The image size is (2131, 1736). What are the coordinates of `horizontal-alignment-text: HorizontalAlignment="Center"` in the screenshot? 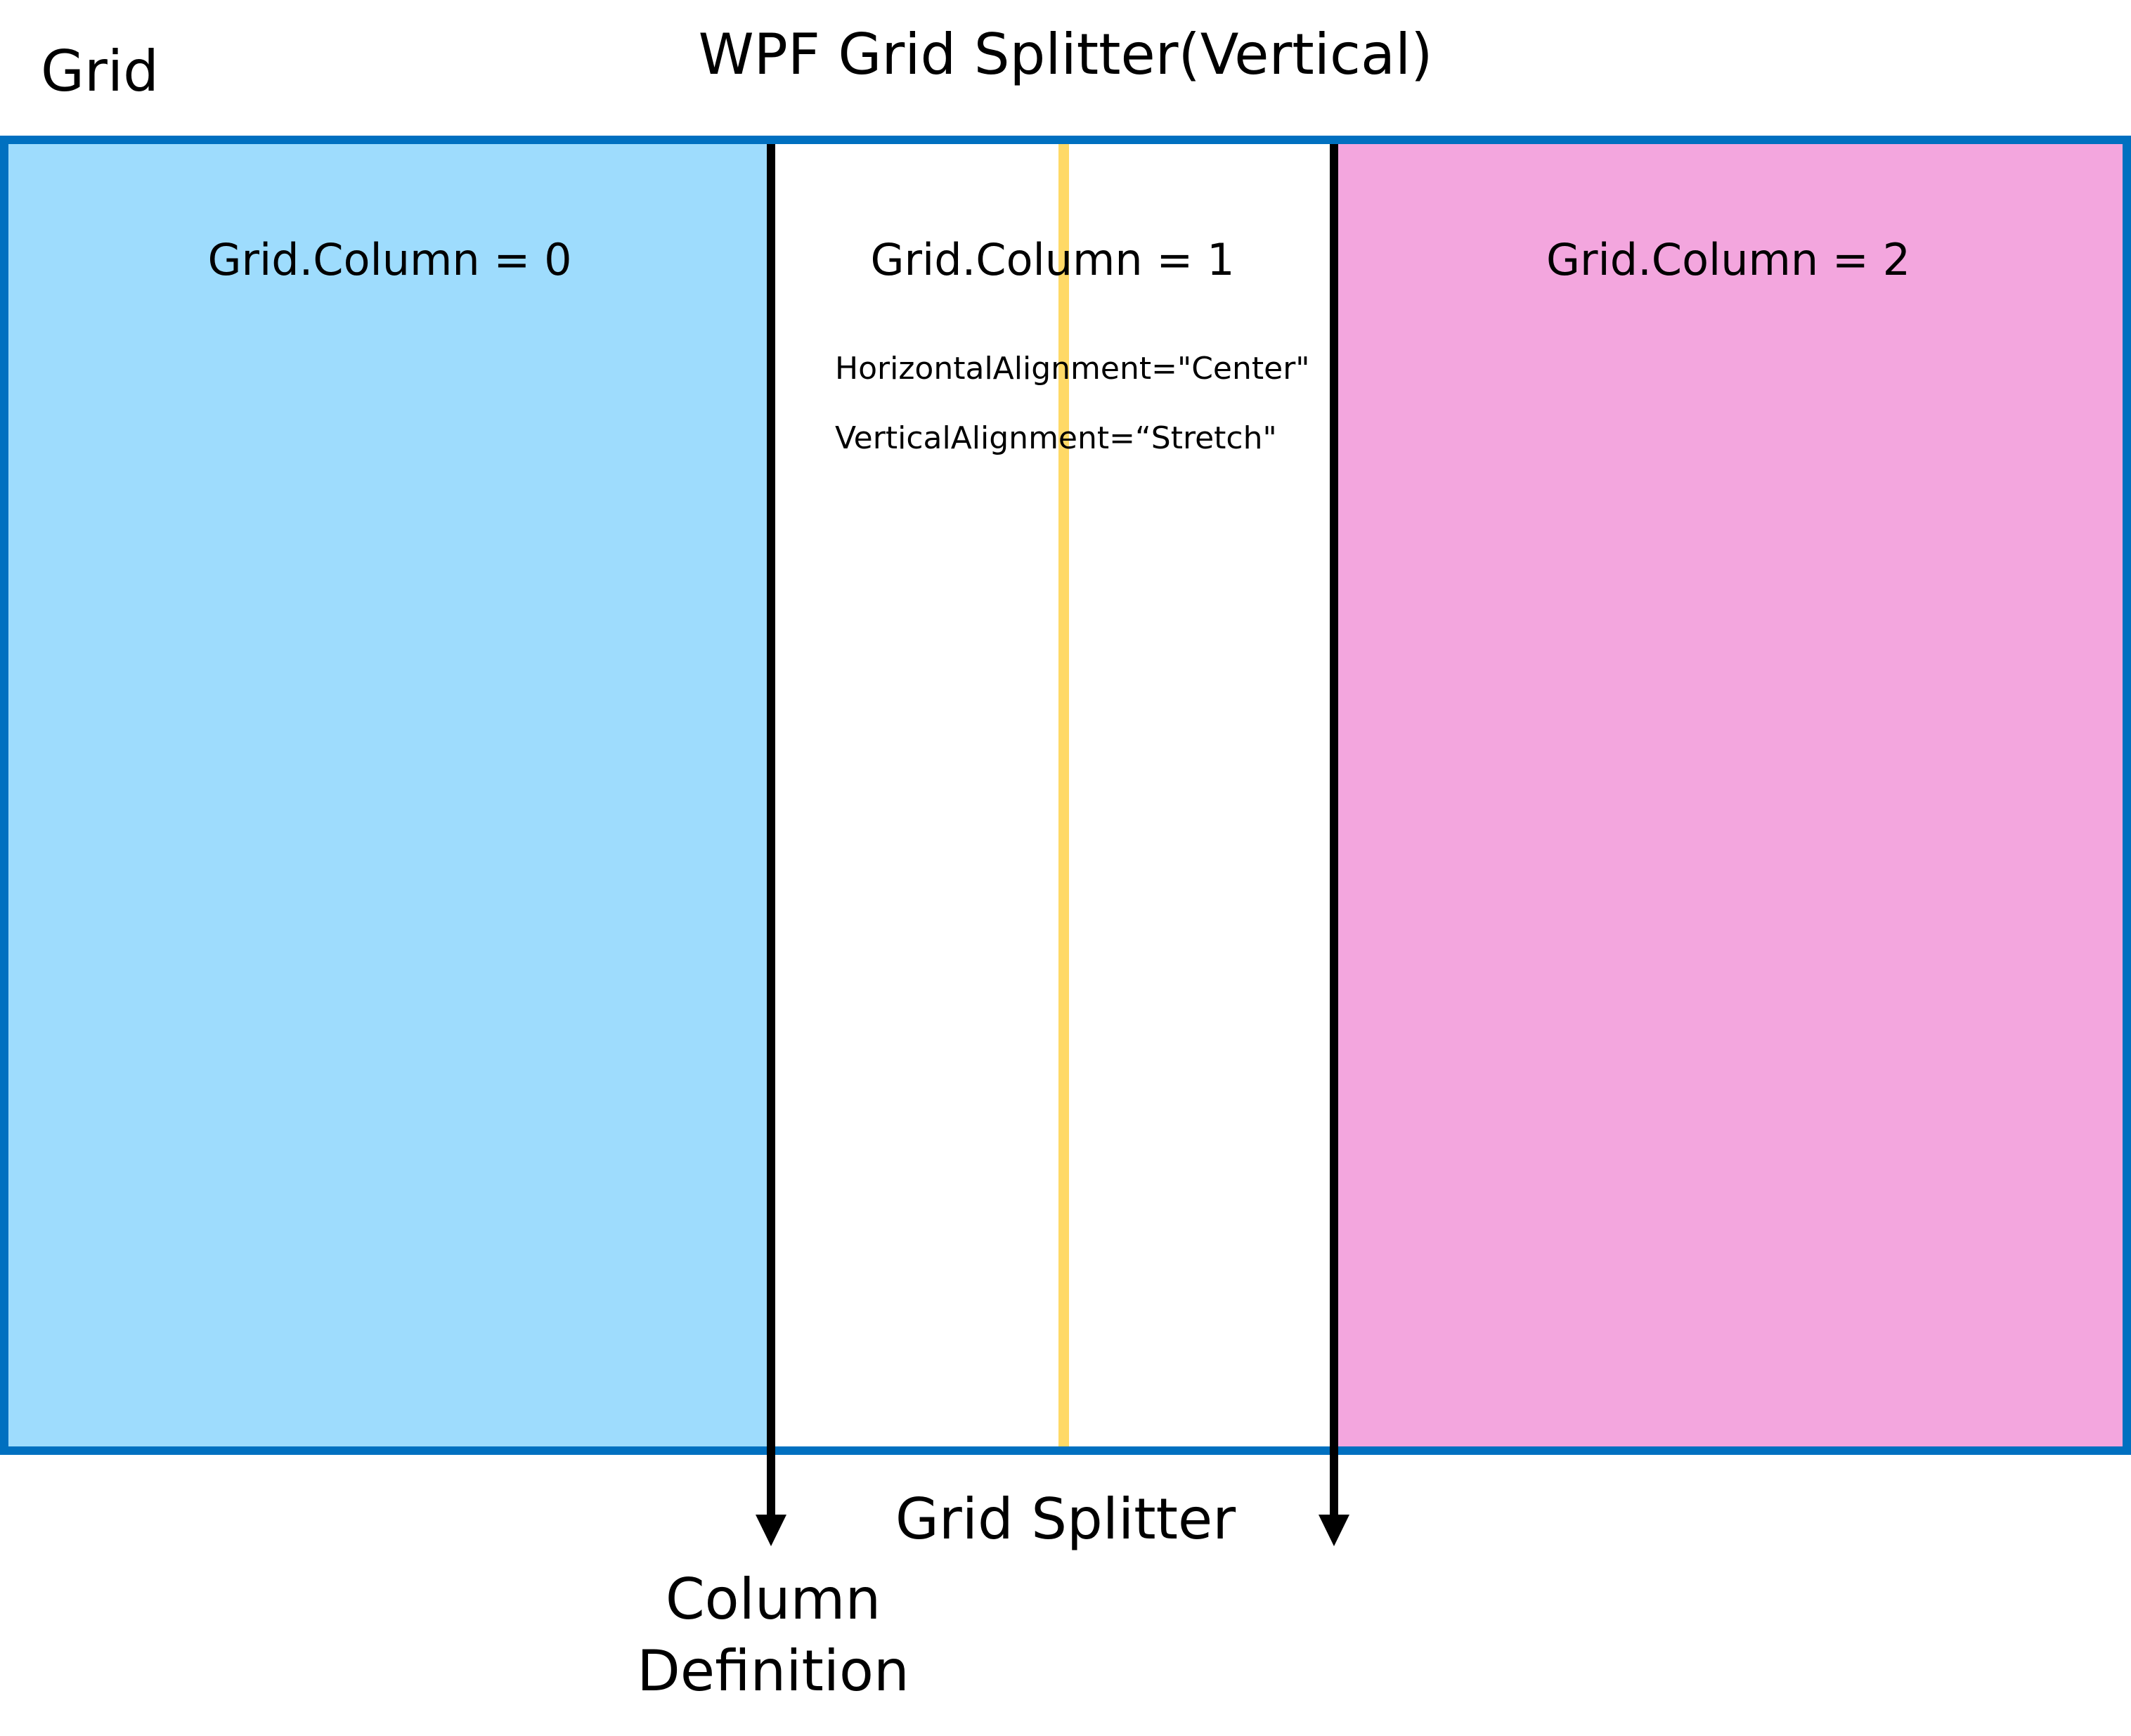 It's located at (1072, 369).